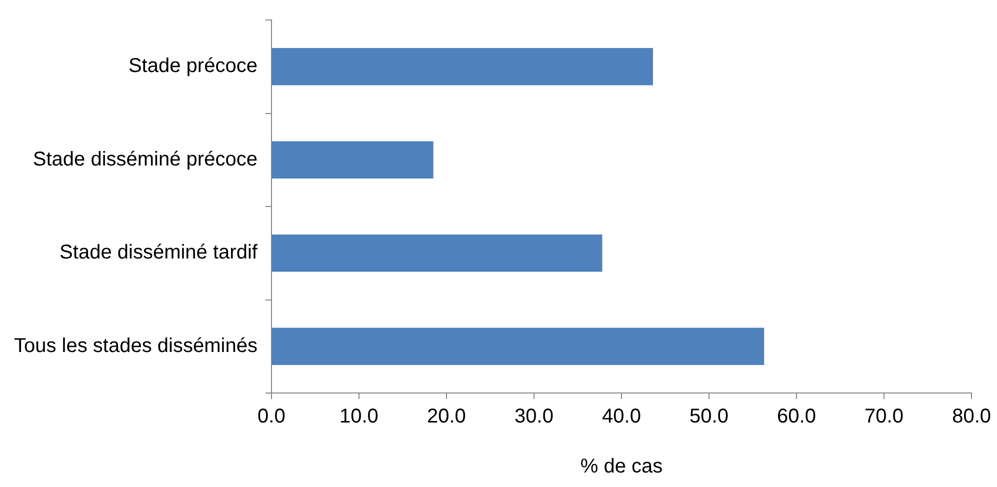 The height and width of the screenshot is (487, 997). What do you see at coordinates (272, 417) in the screenshot?
I see `x-tick-label: 0.0` at bounding box center [272, 417].